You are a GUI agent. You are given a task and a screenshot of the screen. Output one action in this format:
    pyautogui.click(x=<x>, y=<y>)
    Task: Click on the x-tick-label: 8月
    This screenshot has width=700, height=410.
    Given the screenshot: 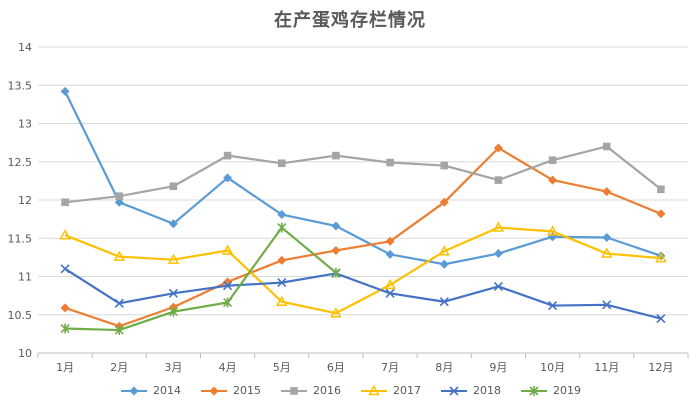 What is the action you would take?
    pyautogui.click(x=444, y=367)
    